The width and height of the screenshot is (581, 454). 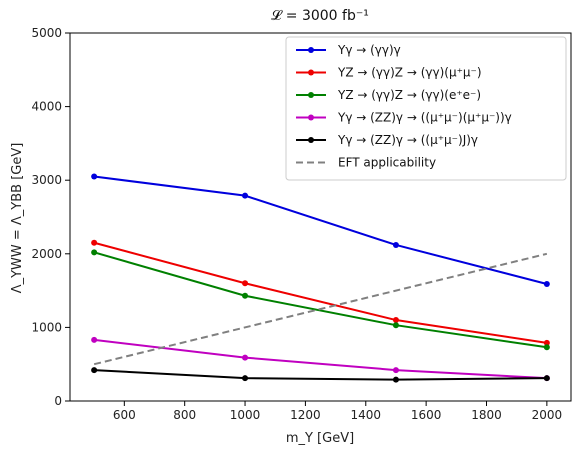 I want to click on y-tick-label: 1000, so click(x=46, y=327).